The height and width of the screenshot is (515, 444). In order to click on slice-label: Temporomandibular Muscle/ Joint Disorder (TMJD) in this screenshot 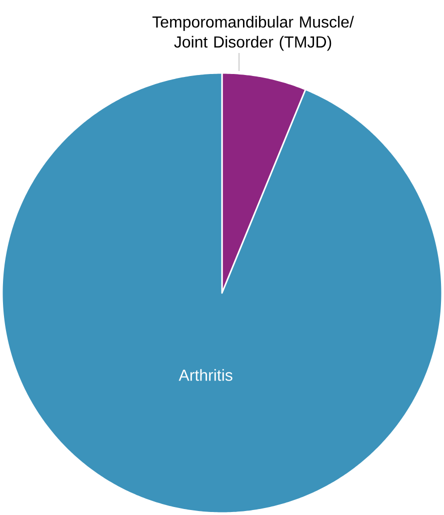, I will do `click(253, 33)`.